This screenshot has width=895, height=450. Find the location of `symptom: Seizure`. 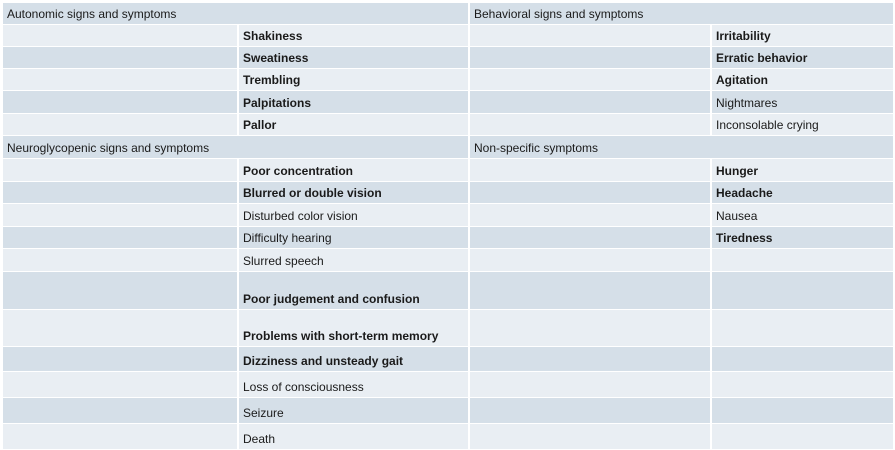

symptom: Seizure is located at coordinates (354, 411).